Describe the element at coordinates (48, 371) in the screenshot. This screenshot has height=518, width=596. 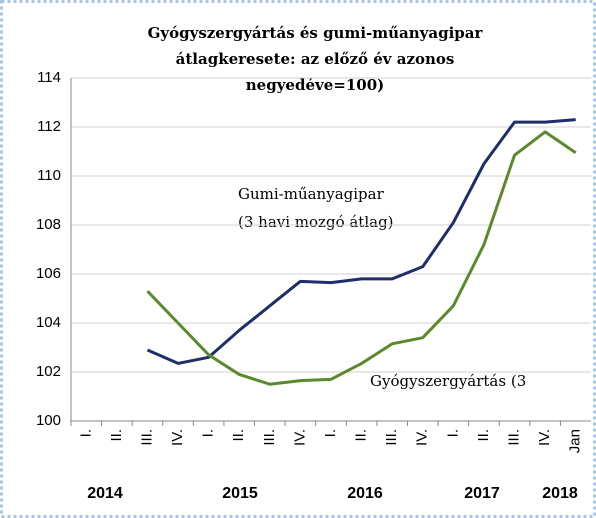
I see `y-tick-label: 102` at that location.